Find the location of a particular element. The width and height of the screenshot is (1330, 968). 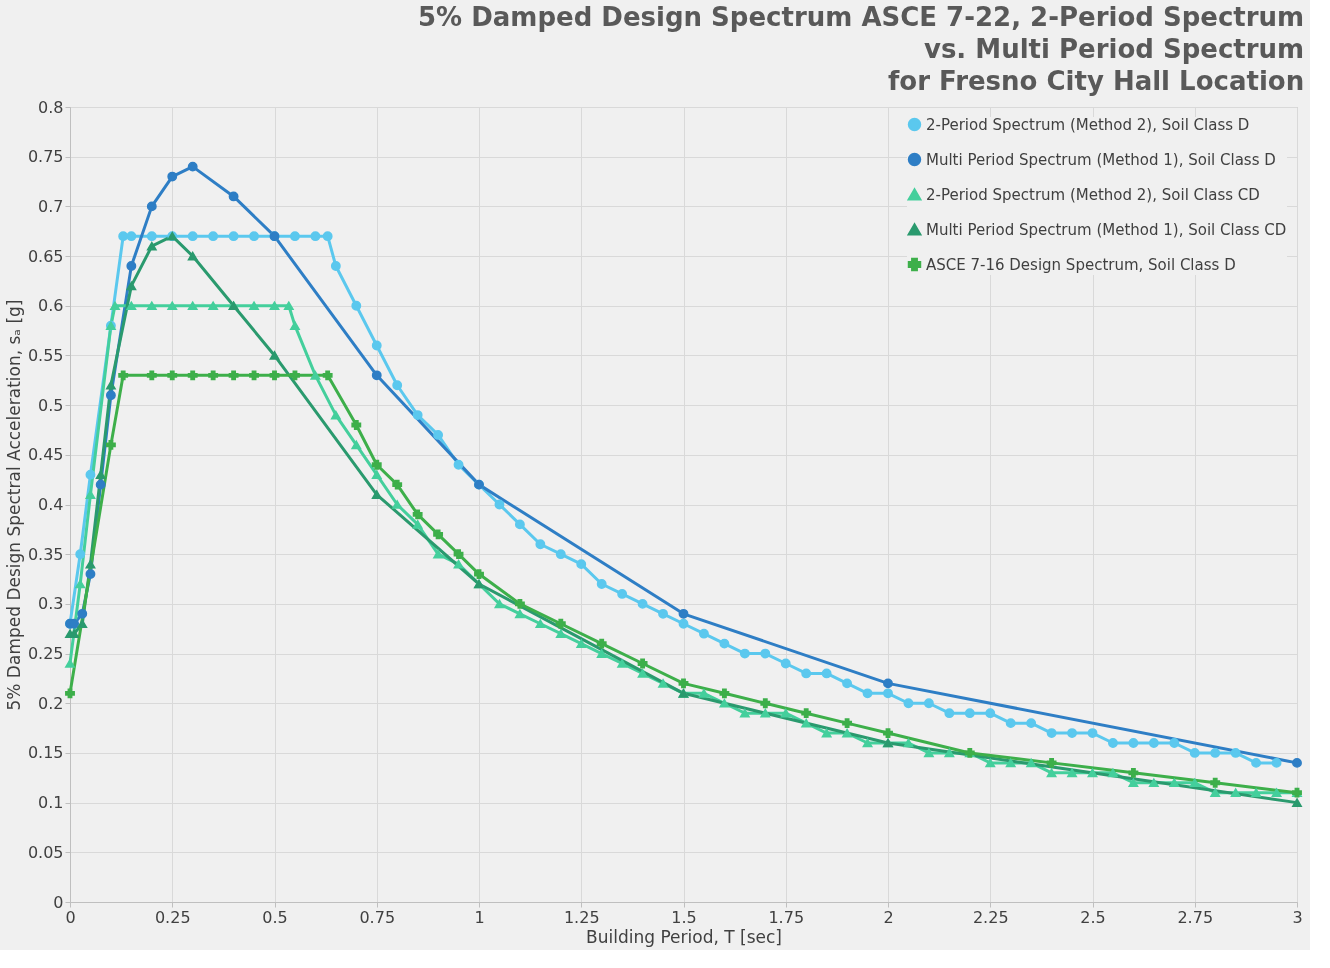

x-tick-label: 1 is located at coordinates (479, 917).